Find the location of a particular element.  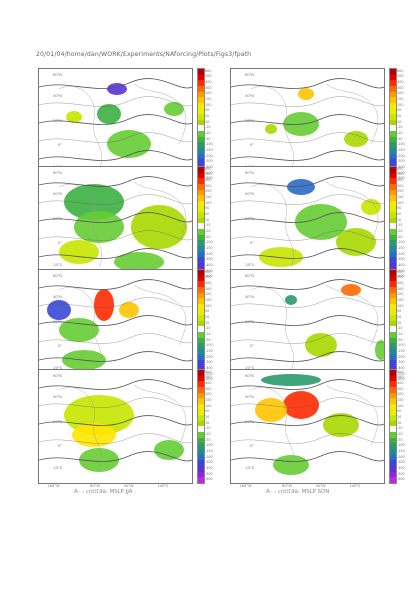

colorbar-label: -500 is located at coordinates (401, 172).